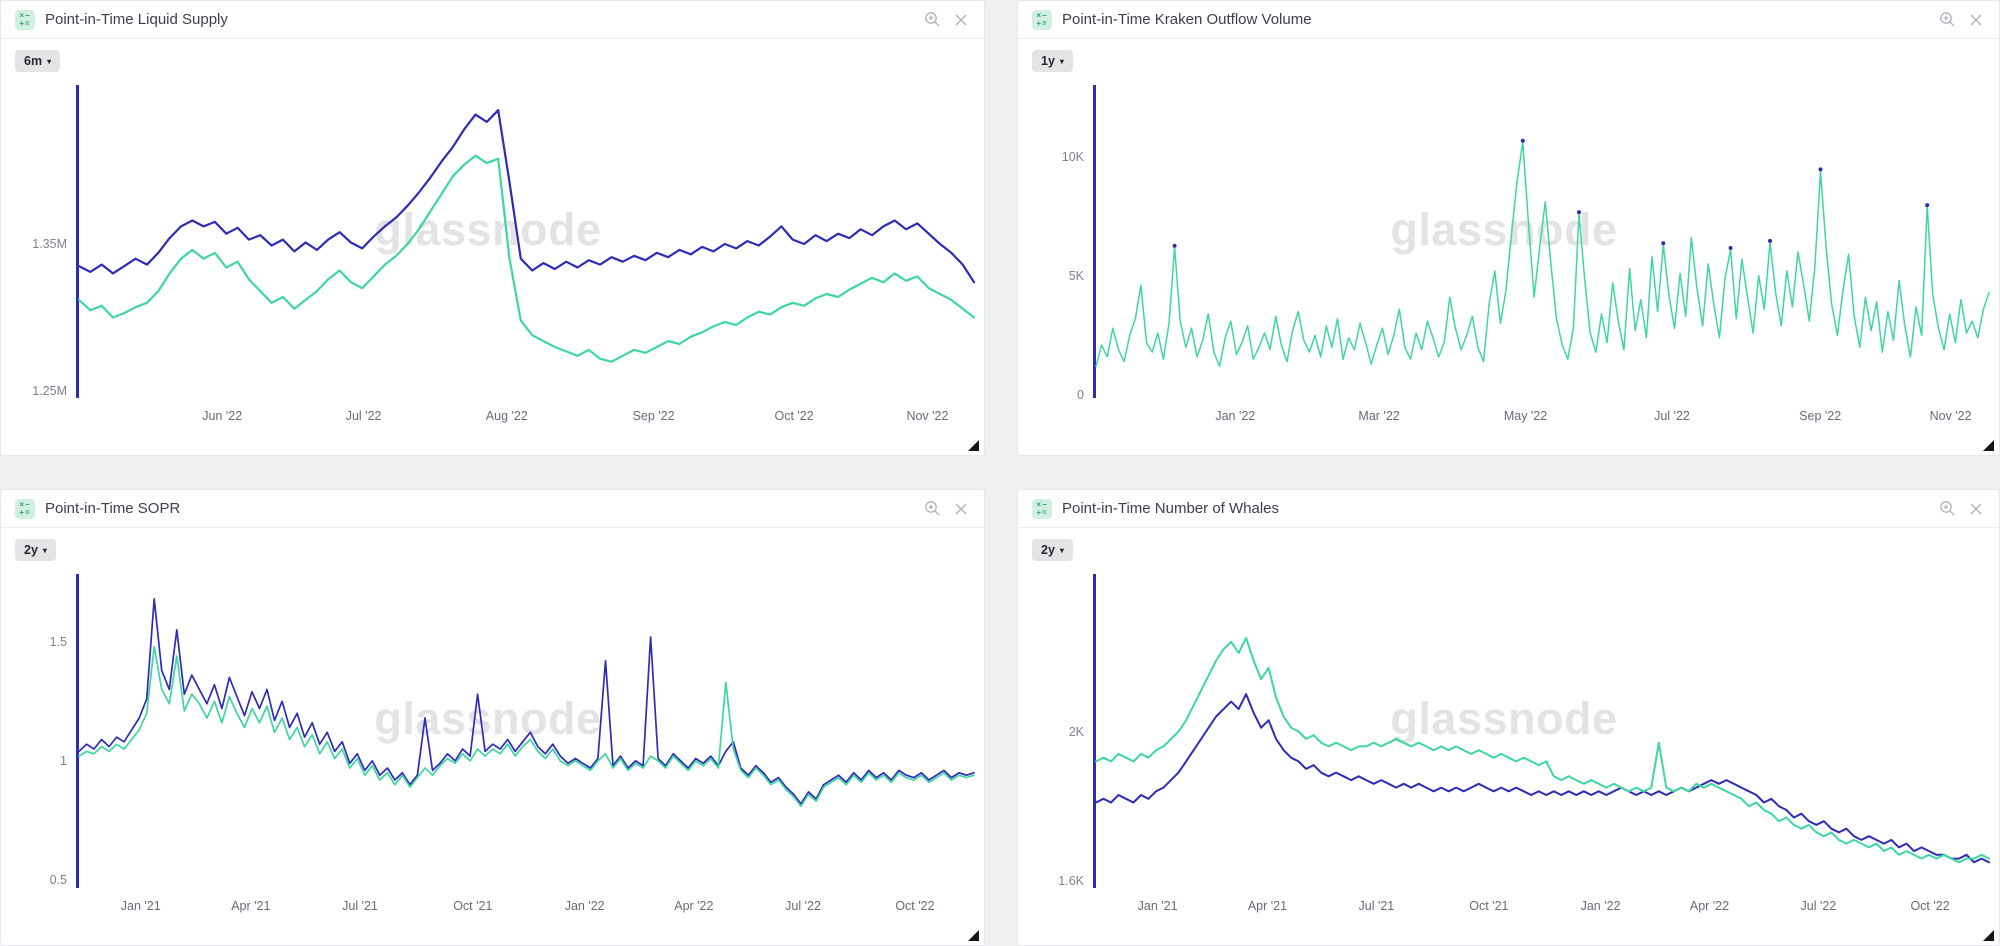 The height and width of the screenshot is (946, 2000). I want to click on y-axis-tick-label: 1.6K, so click(1071, 881).